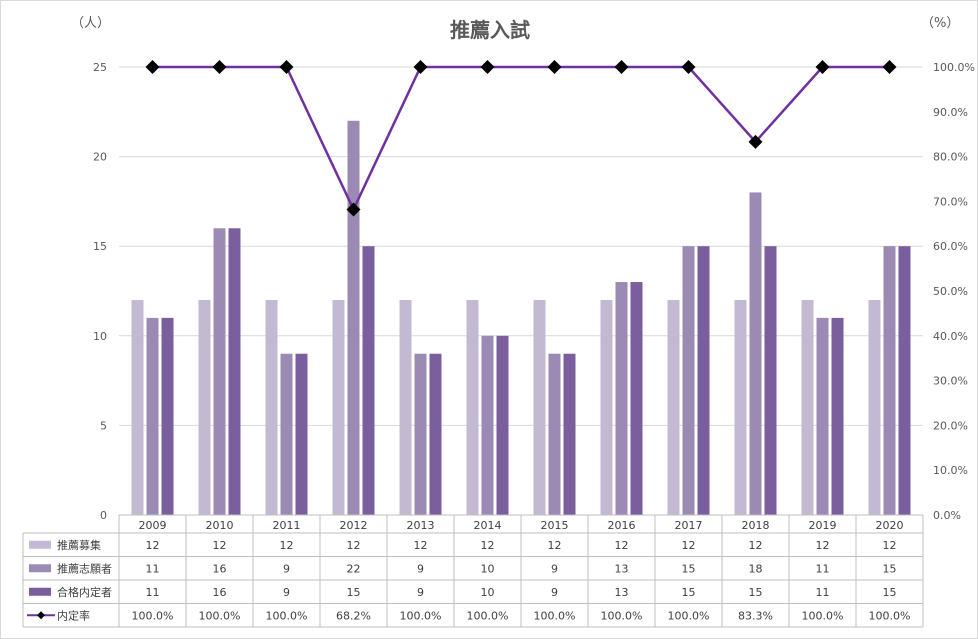  Describe the element at coordinates (689, 525) in the screenshot. I see `x-tick-label: 2017` at that location.